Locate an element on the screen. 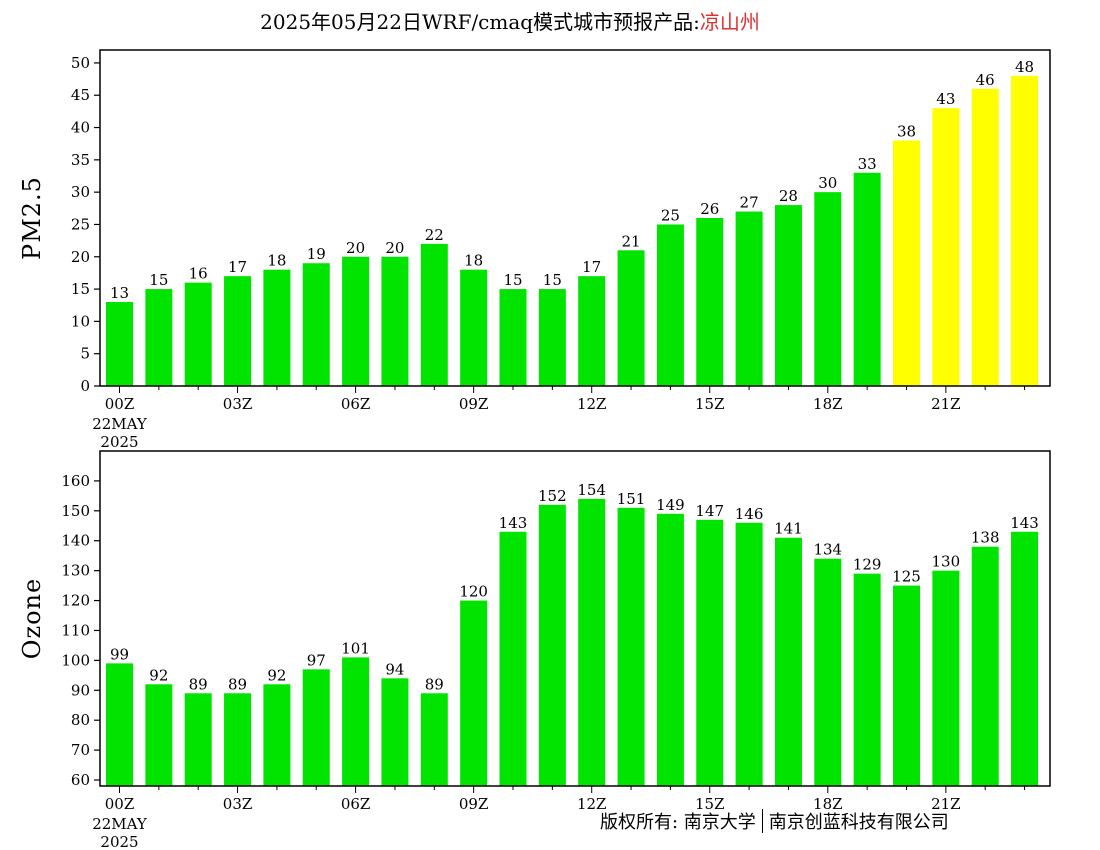 This screenshot has height=850, width=1100. data-label: 154 is located at coordinates (591, 490).